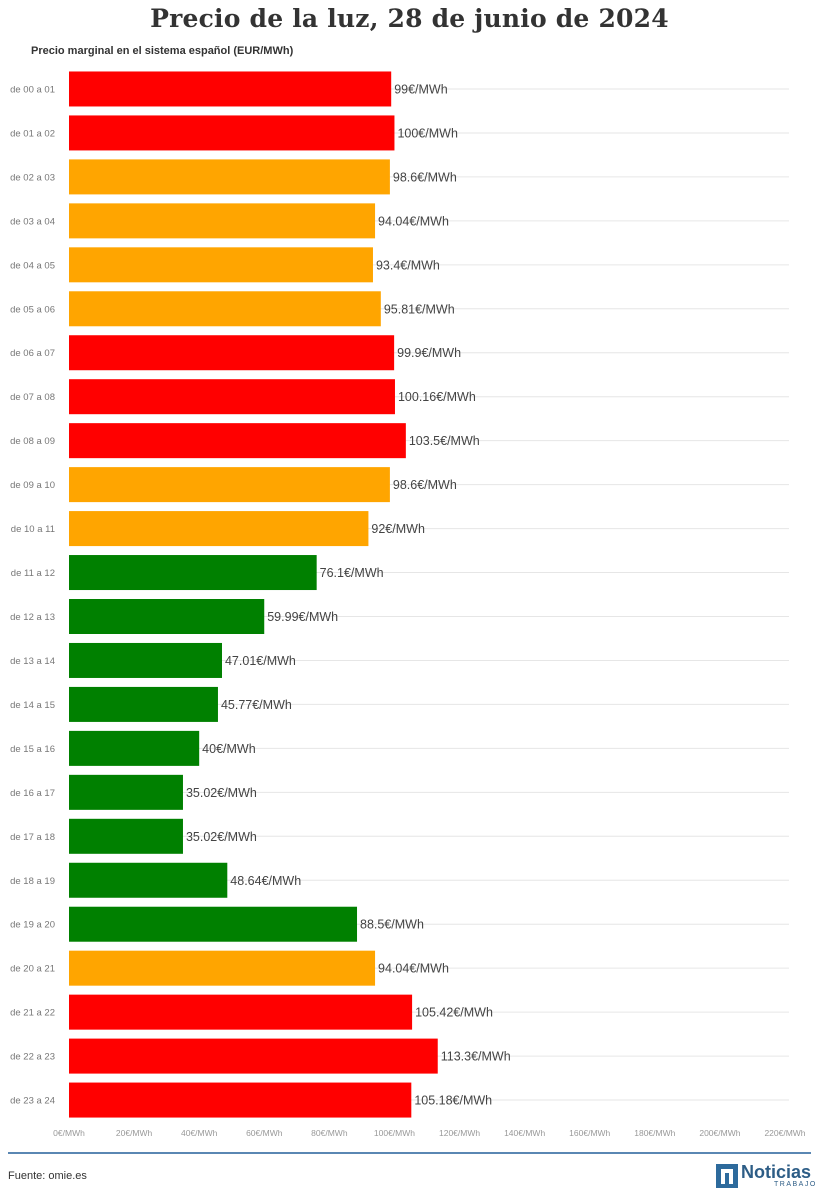 The image size is (819, 1200). Describe the element at coordinates (264, 1133) in the screenshot. I see `x-tick-label-3: 60€/MWh` at that location.